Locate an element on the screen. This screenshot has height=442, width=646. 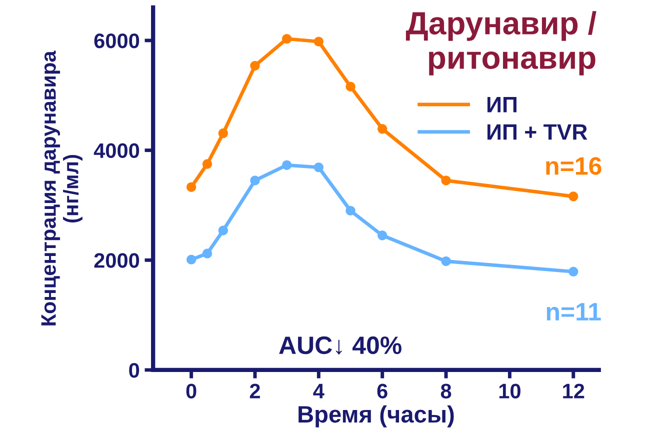
legend-label: ИП + TVR is located at coordinates (537, 132).